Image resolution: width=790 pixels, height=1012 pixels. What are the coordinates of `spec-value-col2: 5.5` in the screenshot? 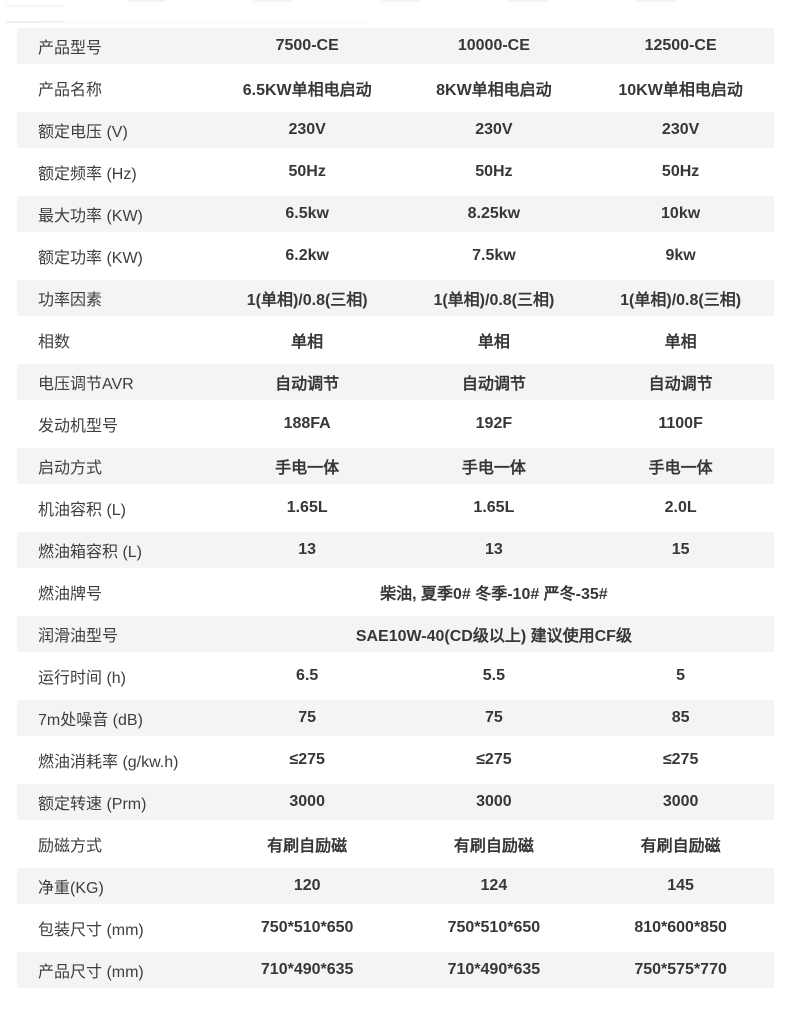 It's located at (494, 675).